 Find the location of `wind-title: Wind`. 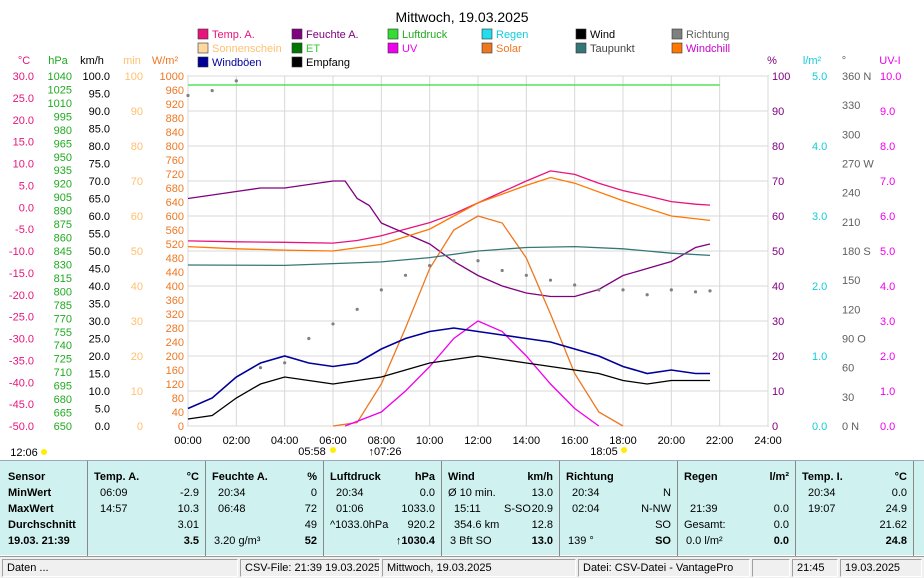

wind-title: Wind is located at coordinates (461, 477).